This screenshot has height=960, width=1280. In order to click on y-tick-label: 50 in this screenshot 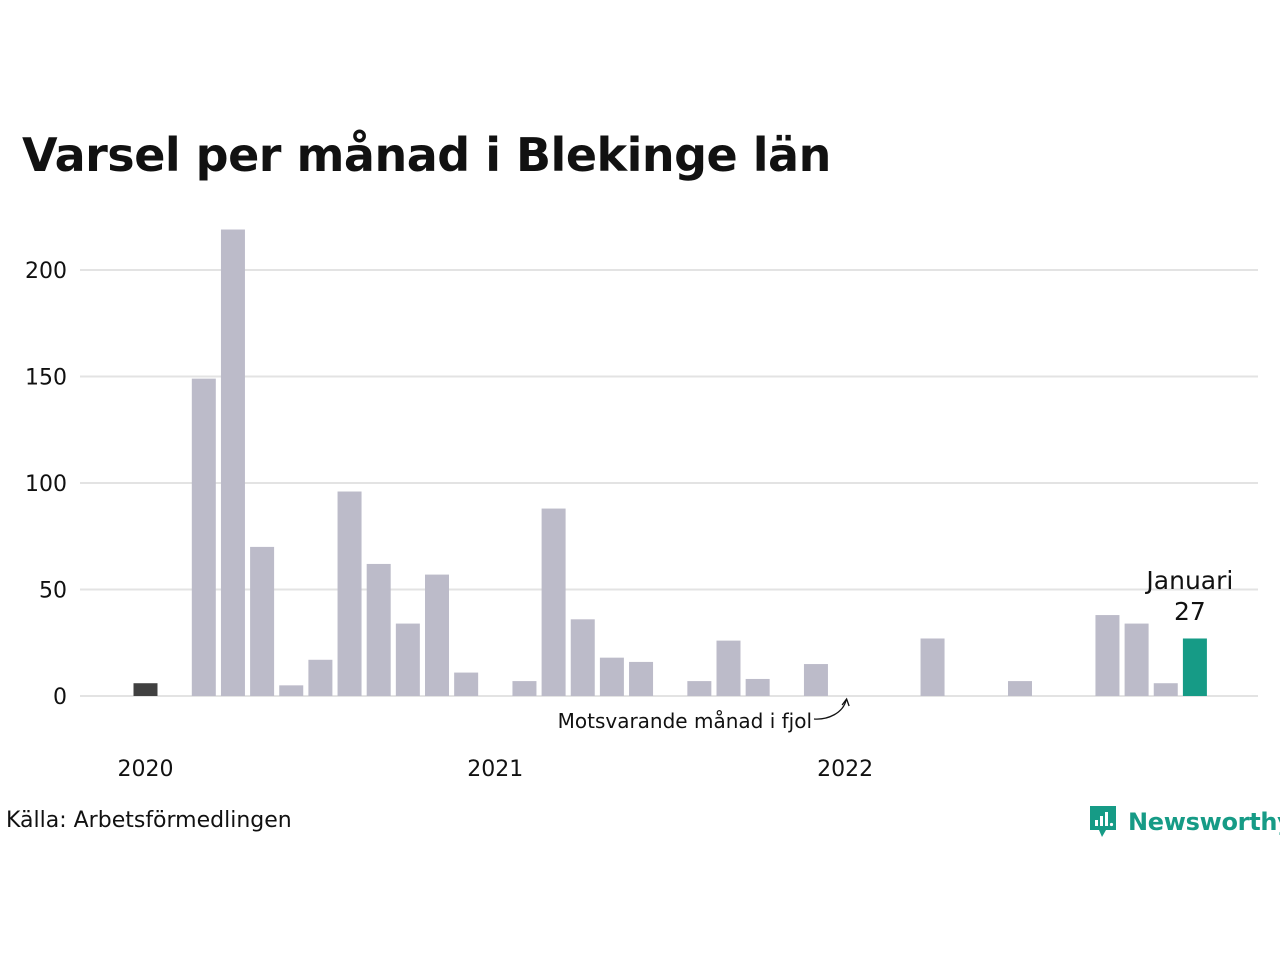, I will do `click(53, 591)`.